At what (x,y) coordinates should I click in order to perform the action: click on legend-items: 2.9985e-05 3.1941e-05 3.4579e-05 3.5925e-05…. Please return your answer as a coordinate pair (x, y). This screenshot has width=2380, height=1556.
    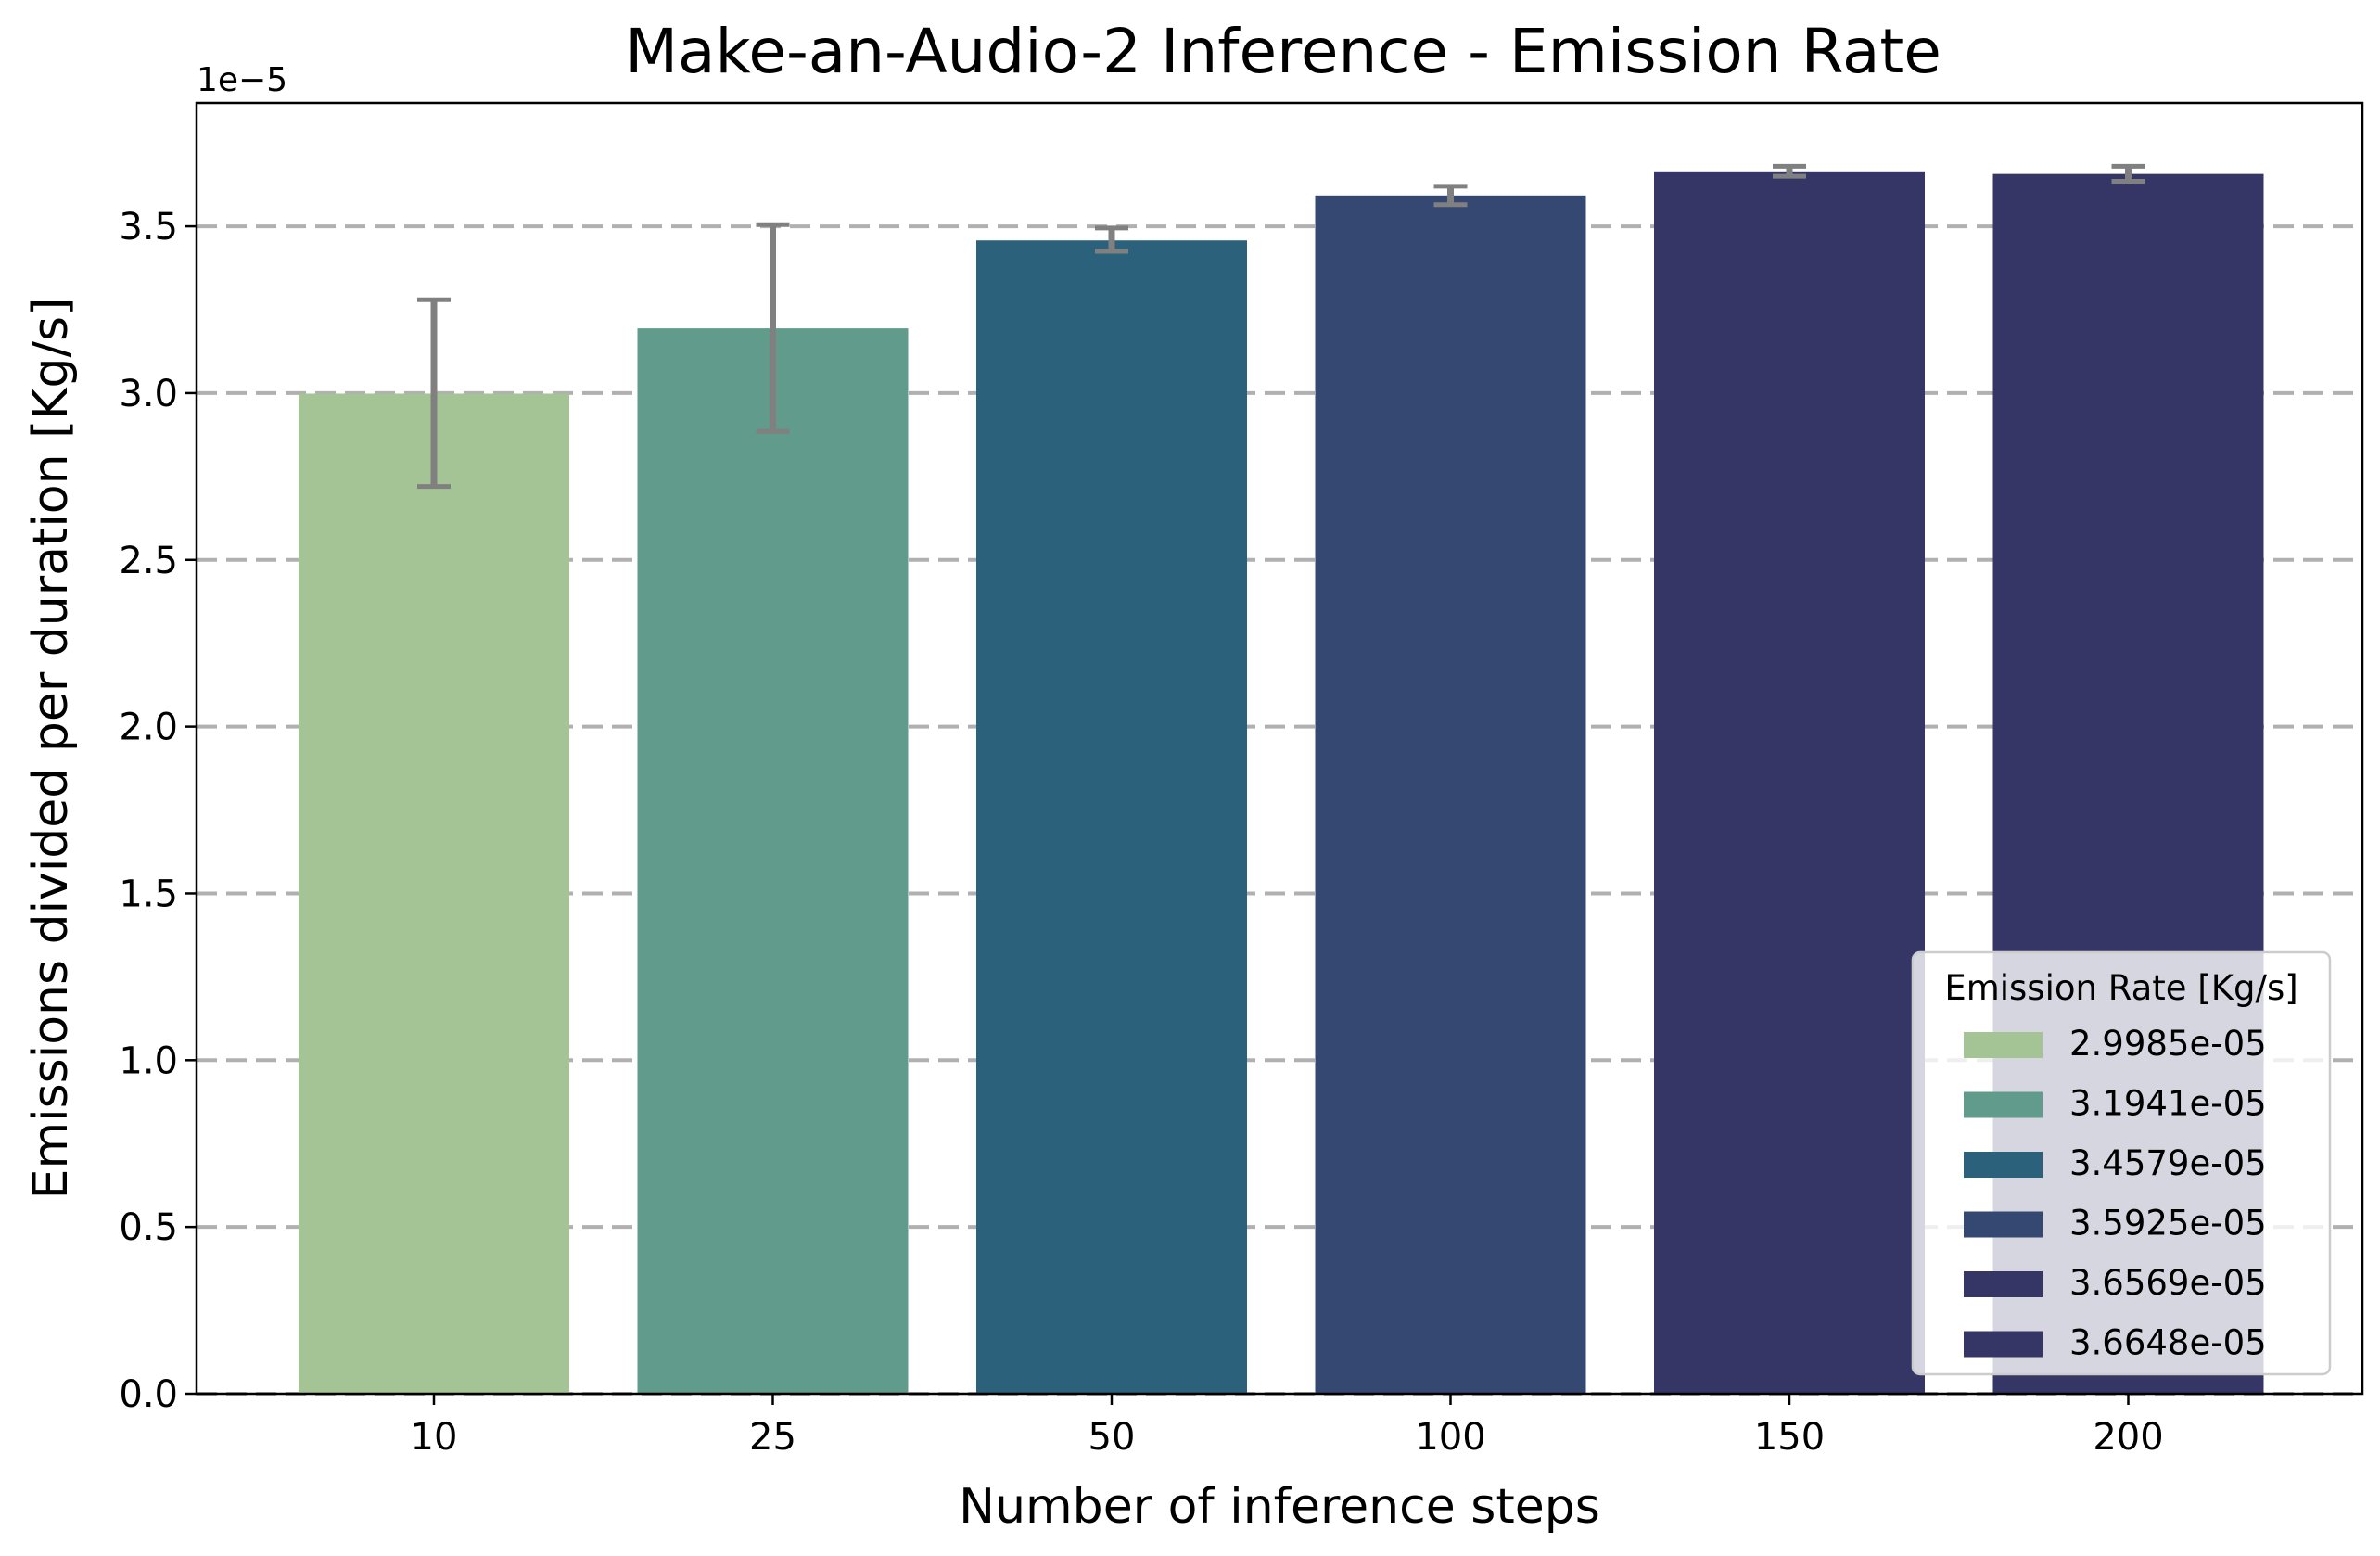
    Looking at the image, I should click on (2115, 1193).